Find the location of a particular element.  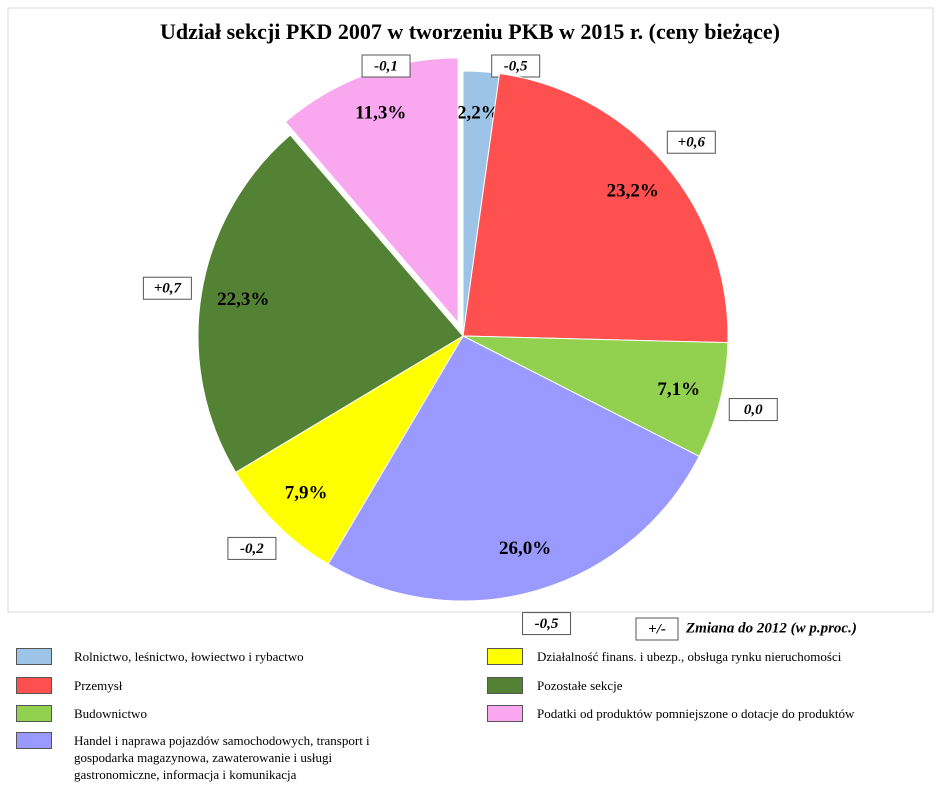

change-label: -0,2 is located at coordinates (252, 549).